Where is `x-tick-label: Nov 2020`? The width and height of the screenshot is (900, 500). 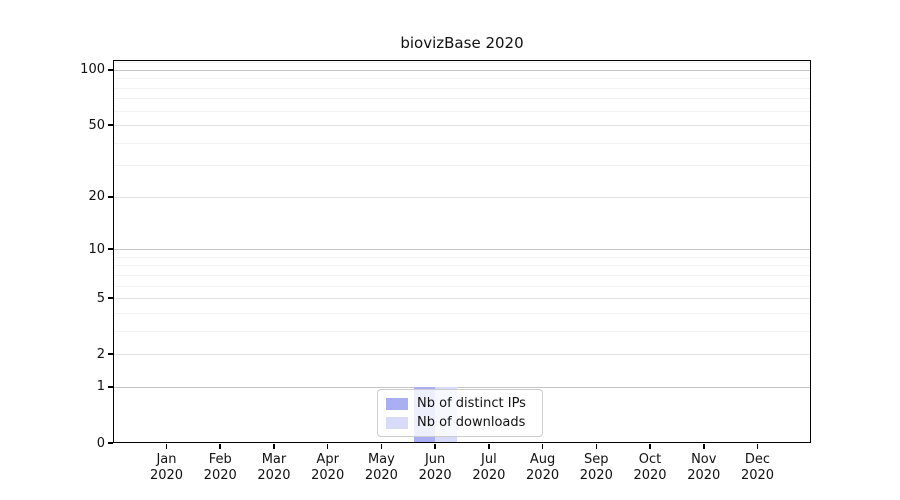 x-tick-label: Nov 2020 is located at coordinates (704, 468).